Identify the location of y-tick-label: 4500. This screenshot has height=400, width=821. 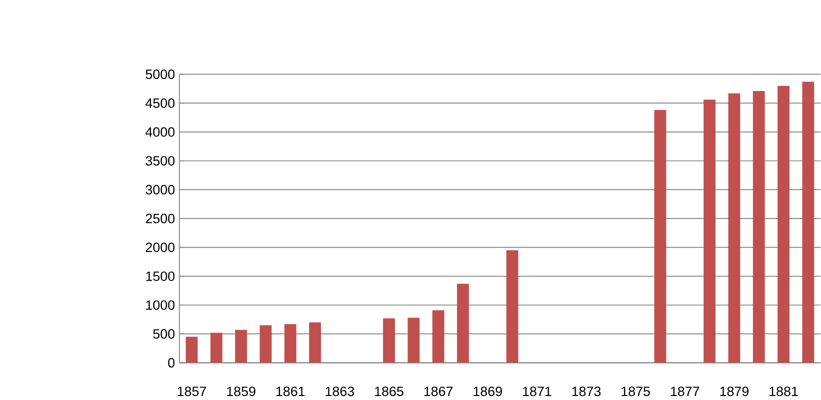
(160, 103).